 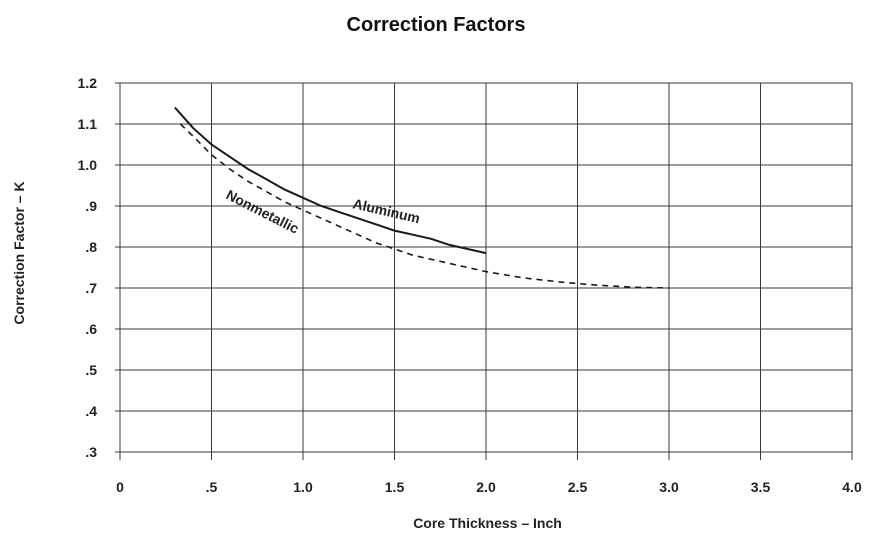 I want to click on series-label-aluminum: Aluminum, so click(x=386, y=210).